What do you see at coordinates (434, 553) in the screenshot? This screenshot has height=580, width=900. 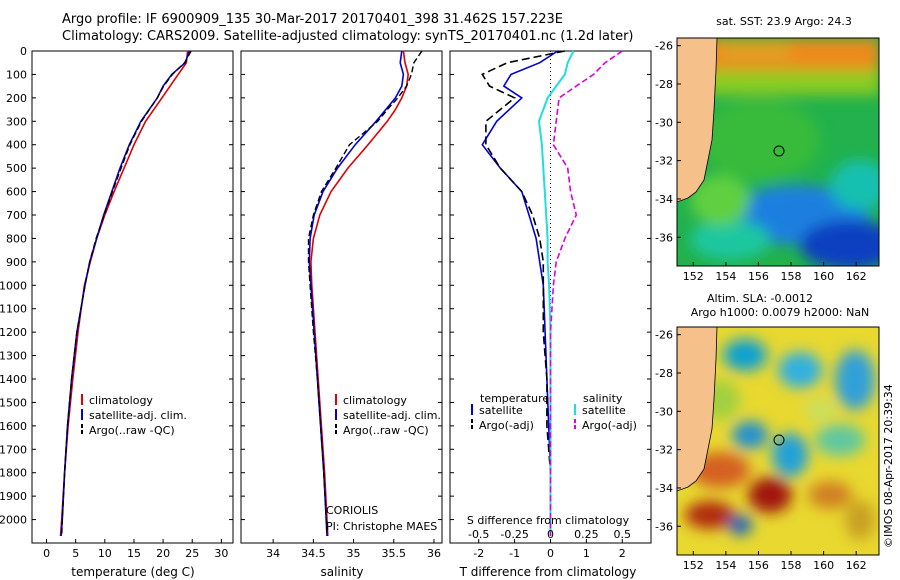 I see `sal-tick-label: 36` at bounding box center [434, 553].